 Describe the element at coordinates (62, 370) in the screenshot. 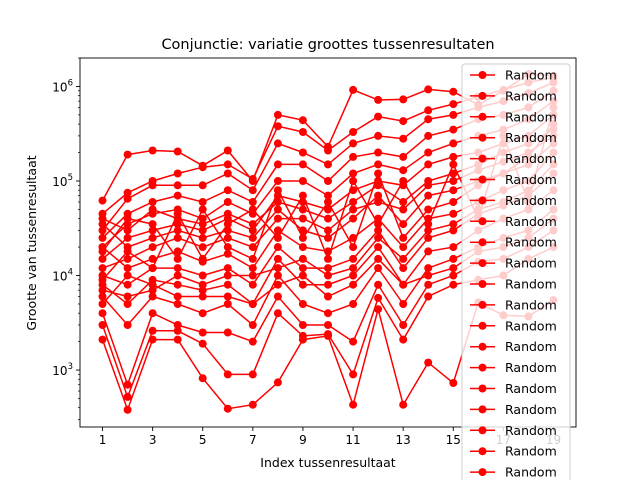

I see `y-tick-label: 103` at that location.